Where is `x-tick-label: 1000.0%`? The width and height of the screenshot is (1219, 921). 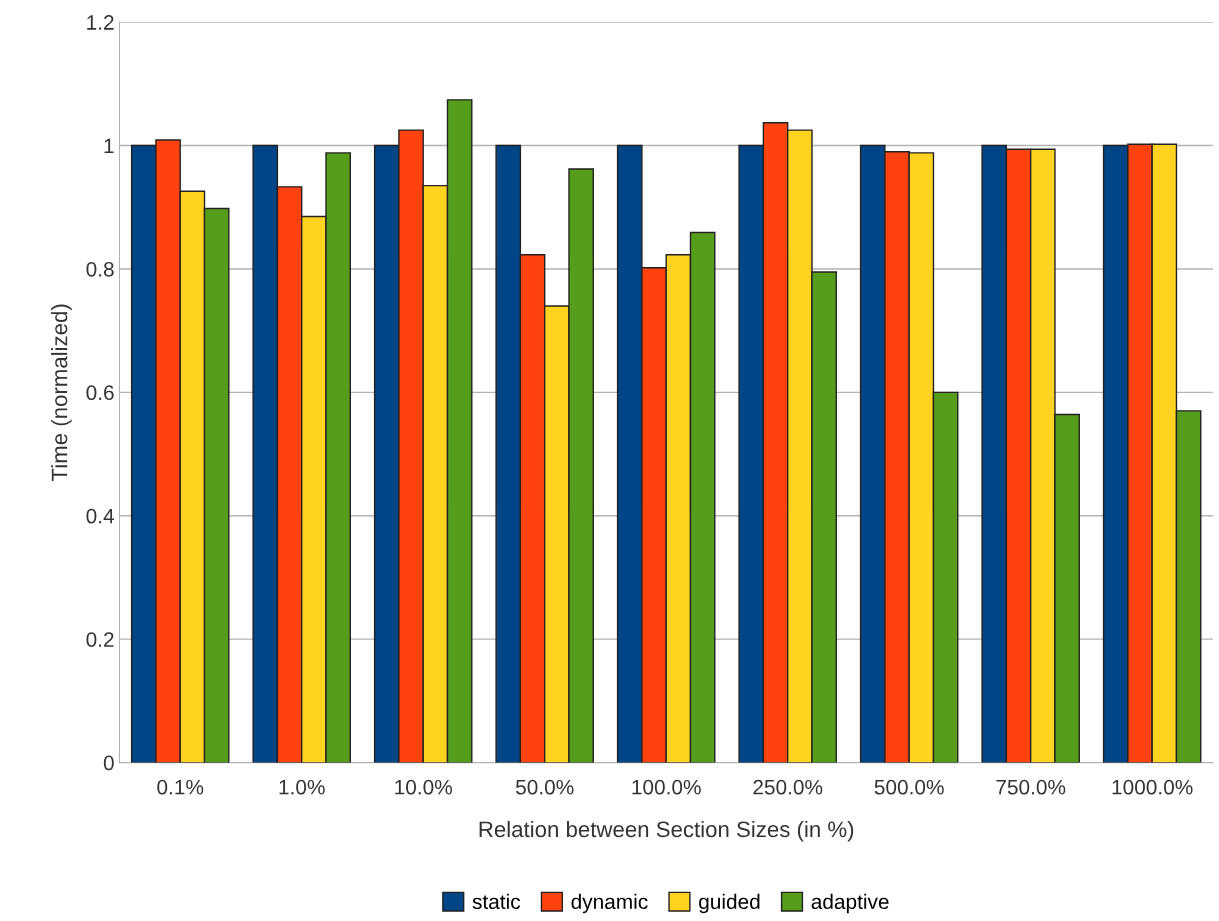 x-tick-label: 1000.0% is located at coordinates (1152, 787).